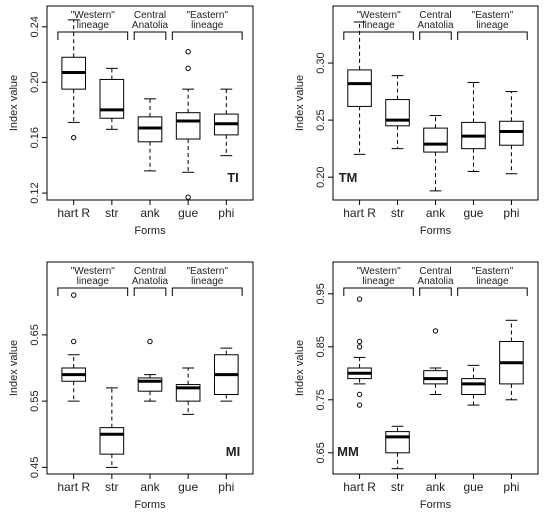  I want to click on y-tick-label: 0.55, so click(35, 400).